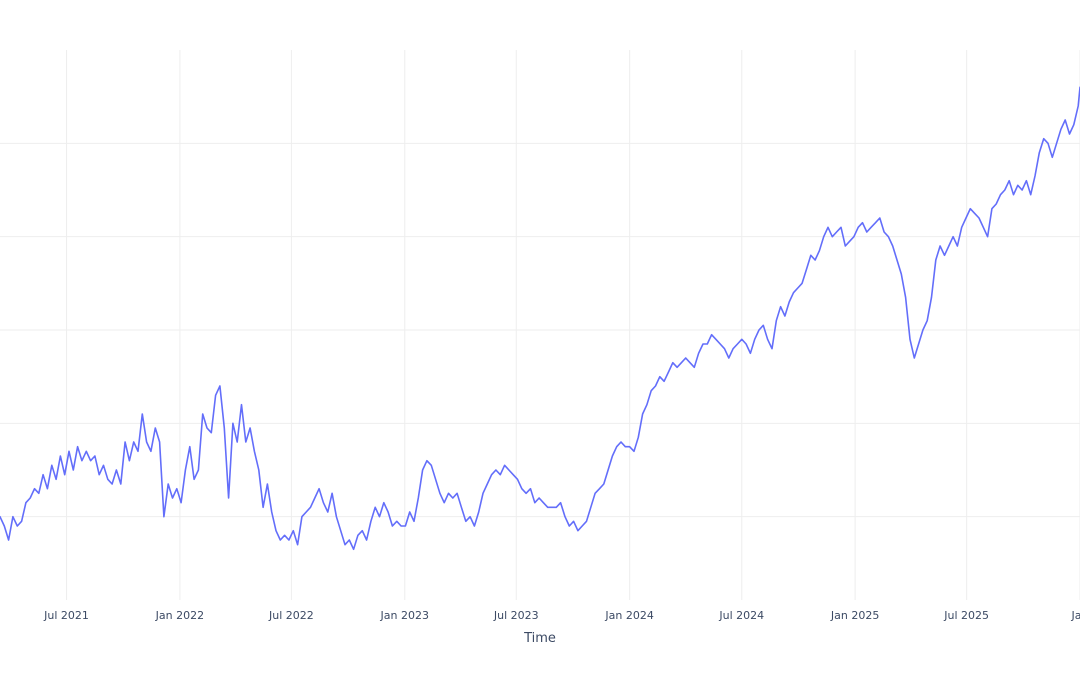  Describe the element at coordinates (516, 615) in the screenshot. I see `x-tick-label: Jul 2023` at that location.